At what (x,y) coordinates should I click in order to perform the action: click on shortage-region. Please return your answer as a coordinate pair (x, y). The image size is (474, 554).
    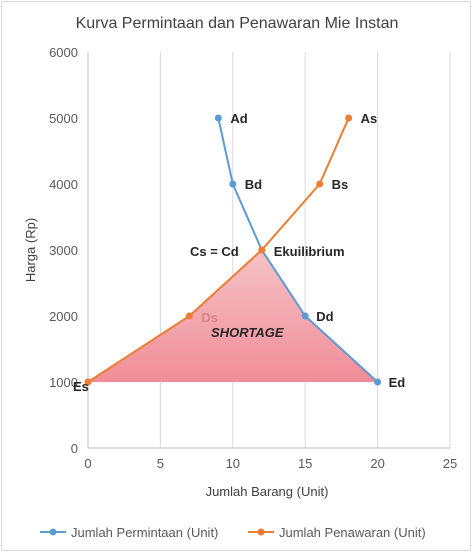
    Looking at the image, I should click on (233, 316).